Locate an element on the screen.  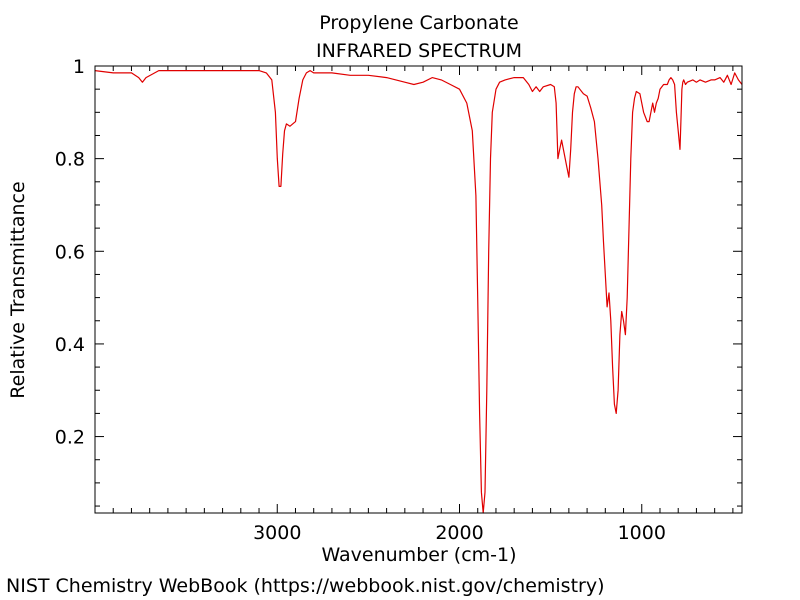
y-tick-label: 0.6 is located at coordinates (70, 252).